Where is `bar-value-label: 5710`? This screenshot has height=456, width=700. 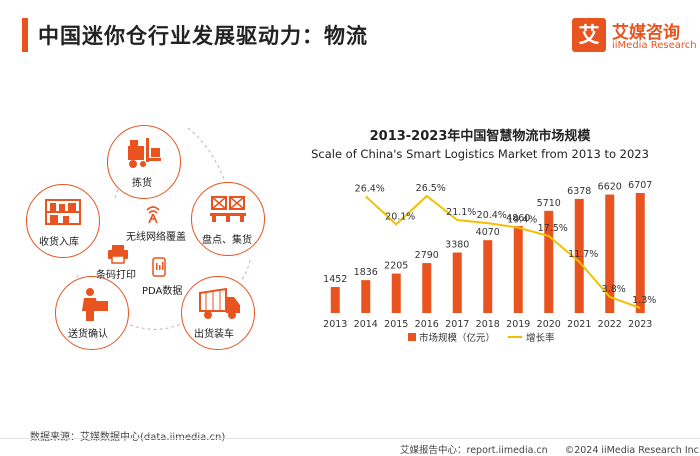 bar-value-label: 5710 is located at coordinates (549, 203).